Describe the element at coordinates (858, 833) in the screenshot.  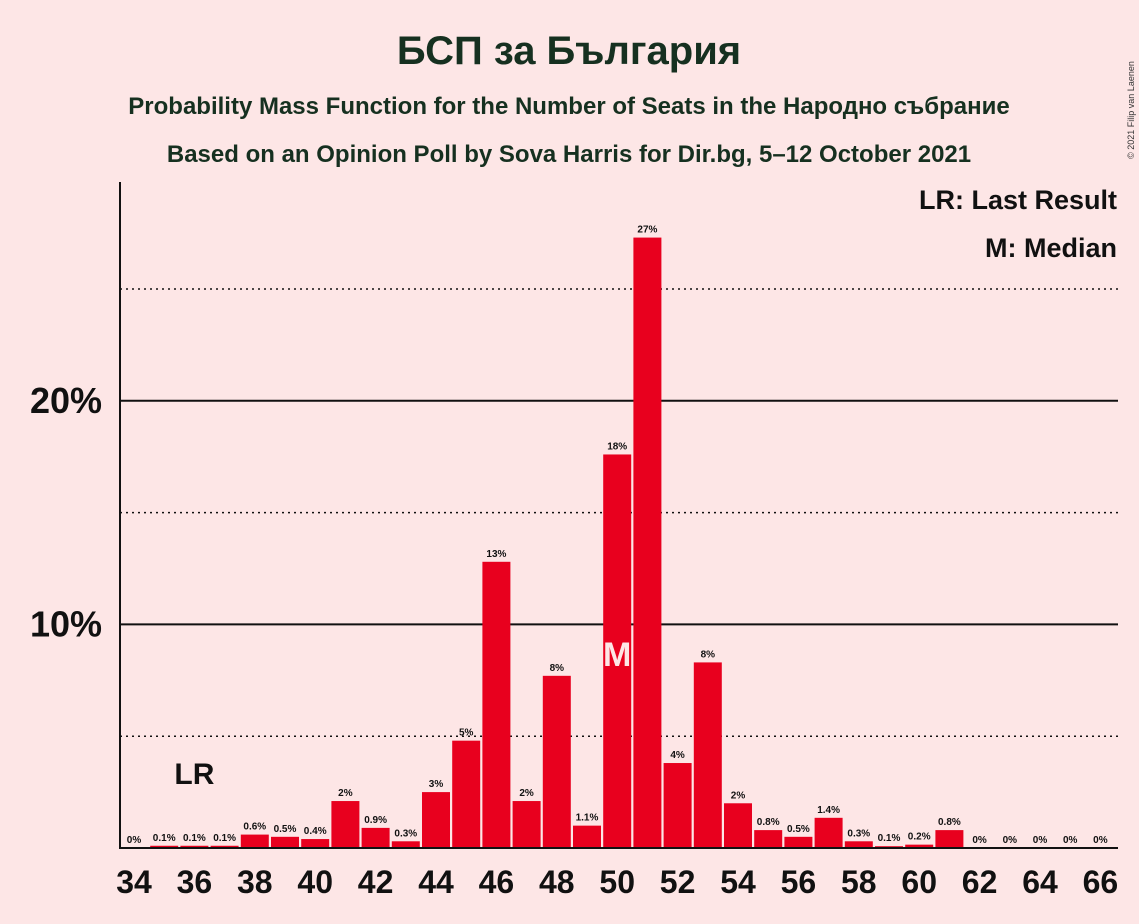
I see `data-label-58: 0.3%` at that location.